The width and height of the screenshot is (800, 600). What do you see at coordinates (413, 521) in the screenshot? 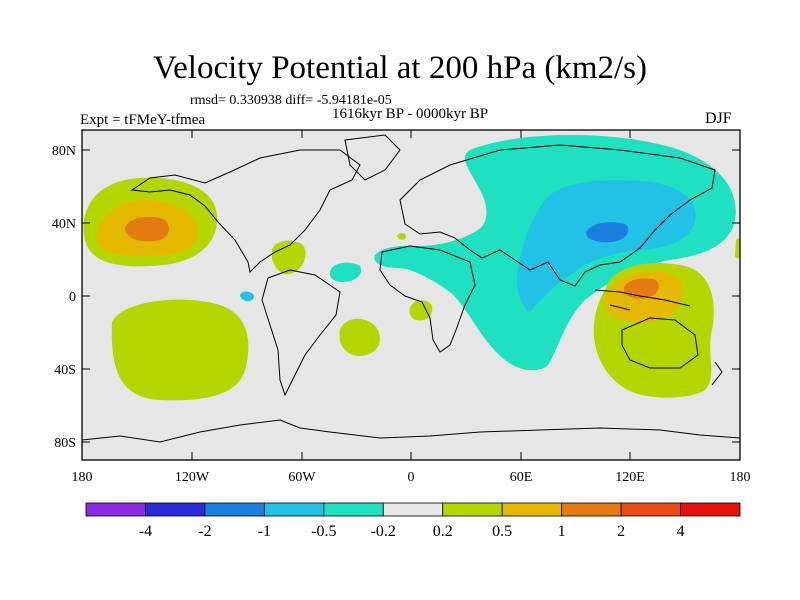
I see `colorbar: -4 -2 -1 -0.5 -0.2 0.2 0.5 1 2 4` at bounding box center [413, 521].